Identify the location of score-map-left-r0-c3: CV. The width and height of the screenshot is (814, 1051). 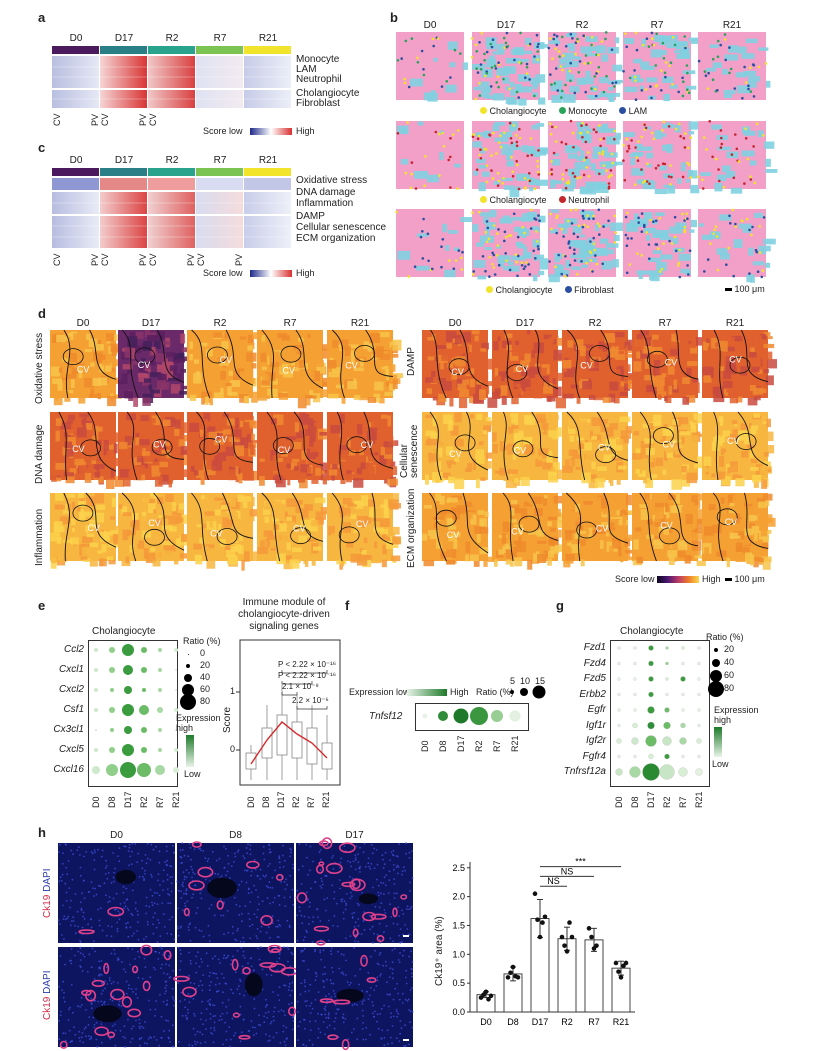
(295, 369).